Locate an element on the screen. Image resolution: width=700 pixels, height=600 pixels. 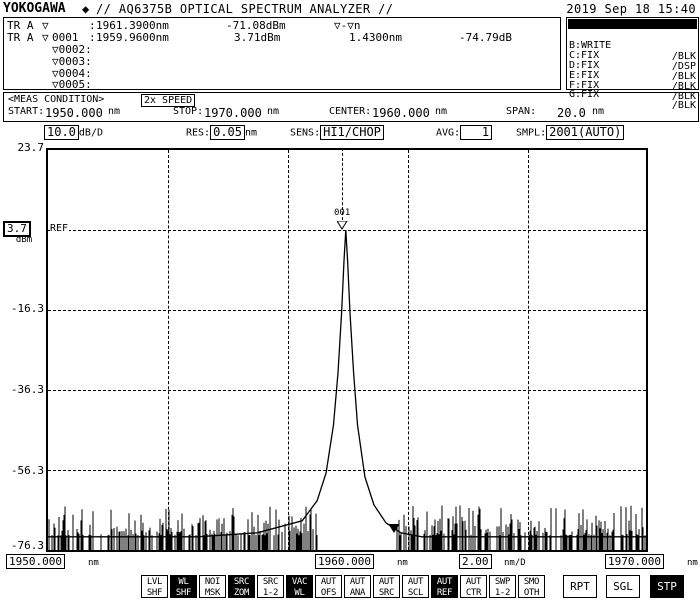
res-value: 0.05 is located at coordinates (227, 132).